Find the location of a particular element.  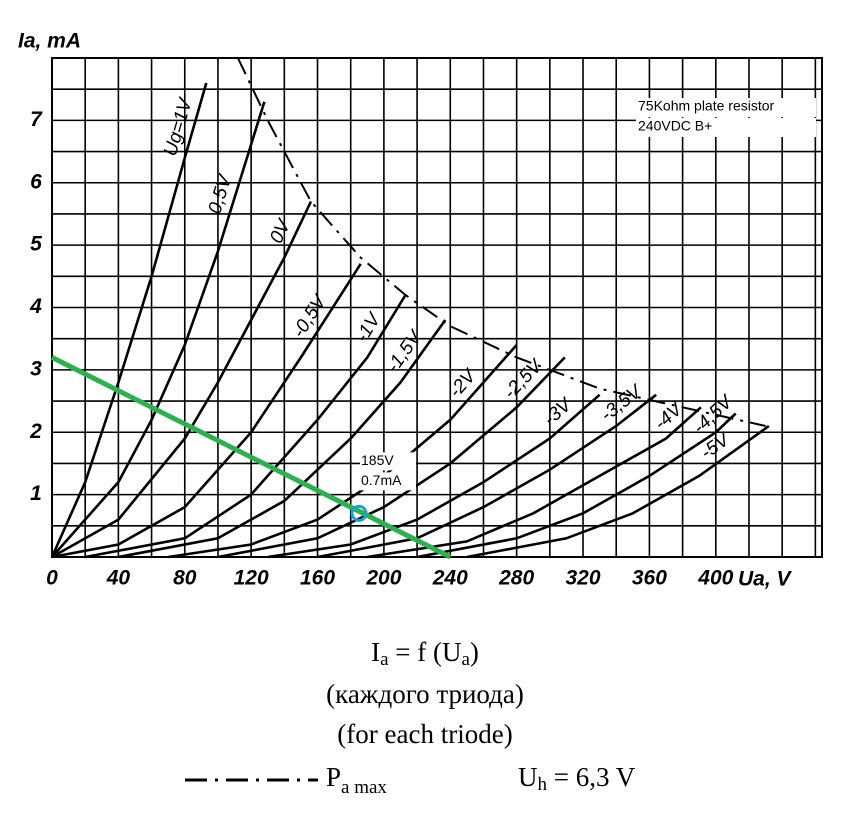

curve-label: Ug=1V is located at coordinates (178, 126).